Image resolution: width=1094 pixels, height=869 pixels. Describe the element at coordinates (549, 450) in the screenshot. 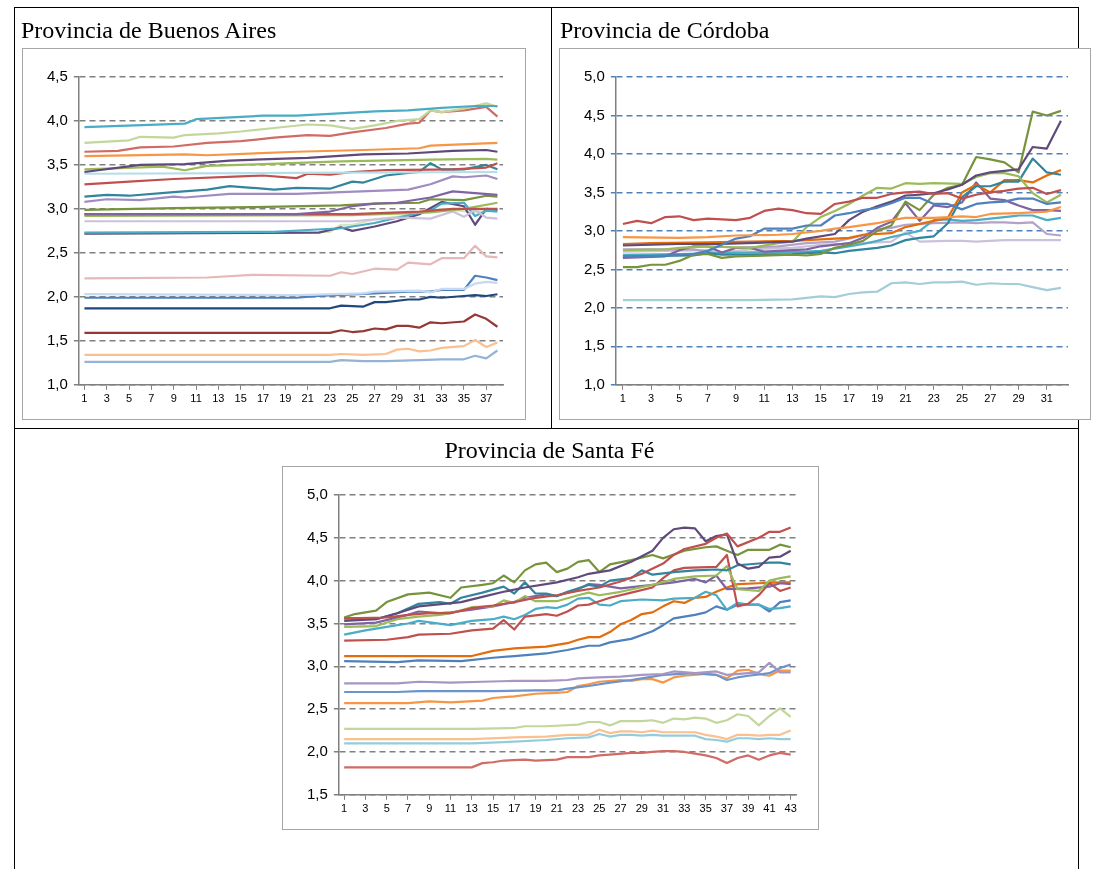

I see `chart-title: Provincia de Santa Fé` at that location.